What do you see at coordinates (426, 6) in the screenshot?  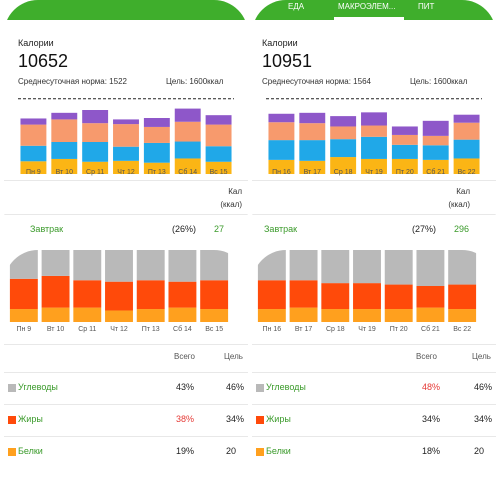 I see `tab-nutrients: ПИТ` at bounding box center [426, 6].